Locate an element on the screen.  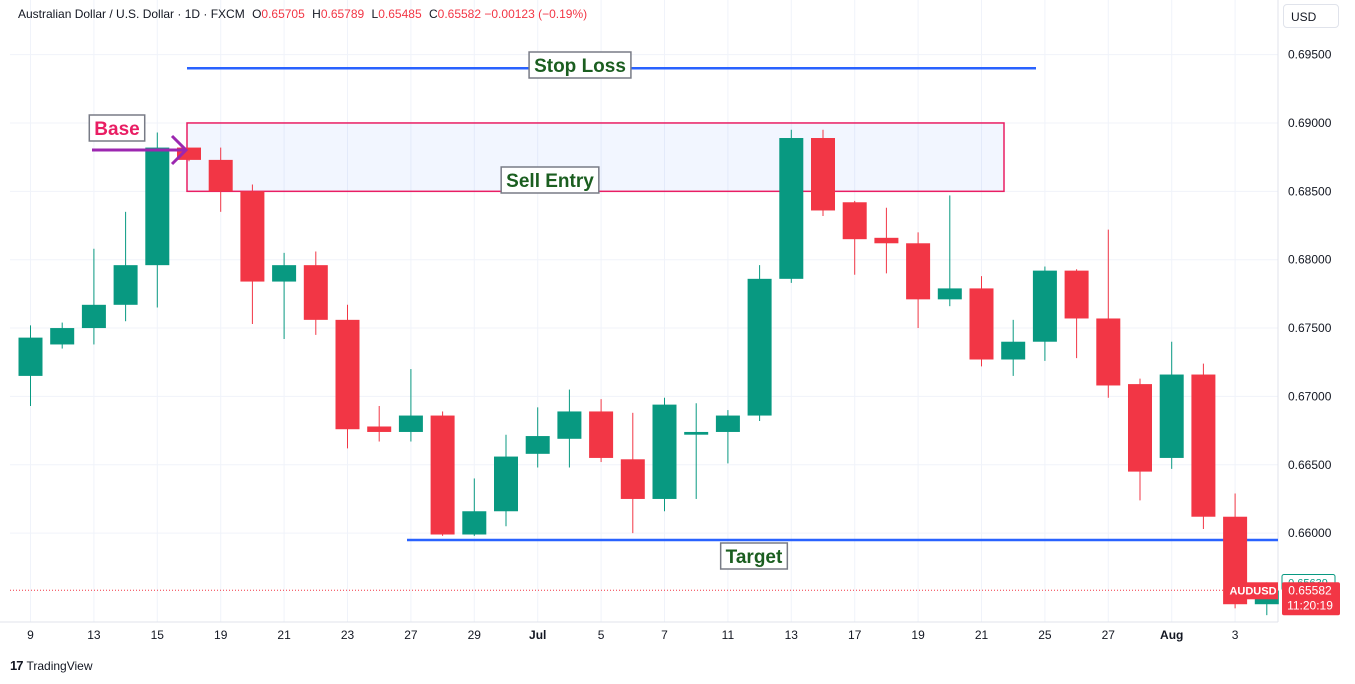
sell-entry-label: Sell Entry is located at coordinates (550, 180).